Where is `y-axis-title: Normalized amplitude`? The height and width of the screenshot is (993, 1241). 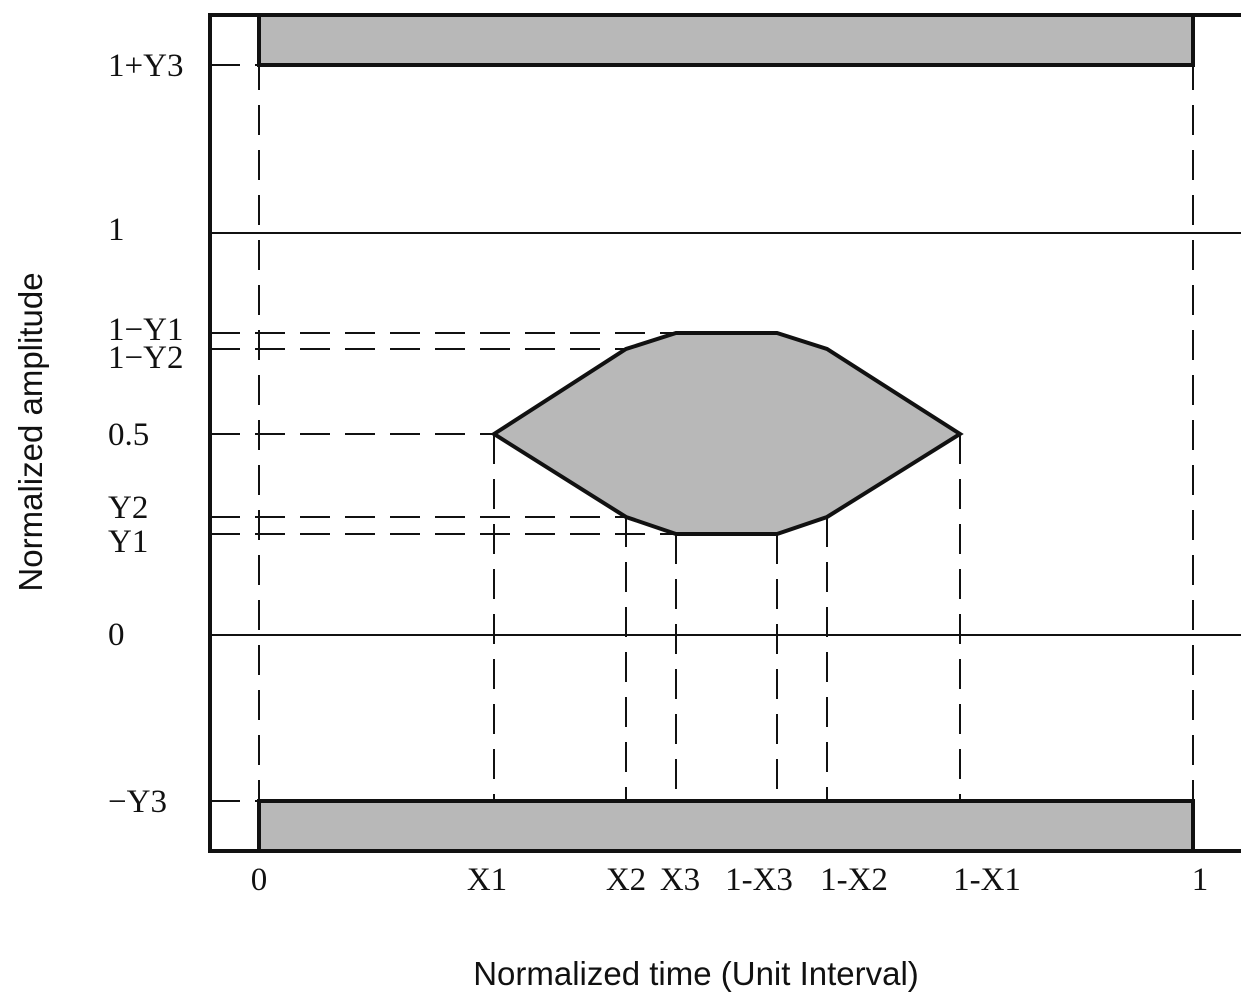
y-axis-title: Normalized amplitude is located at coordinates (30, 431).